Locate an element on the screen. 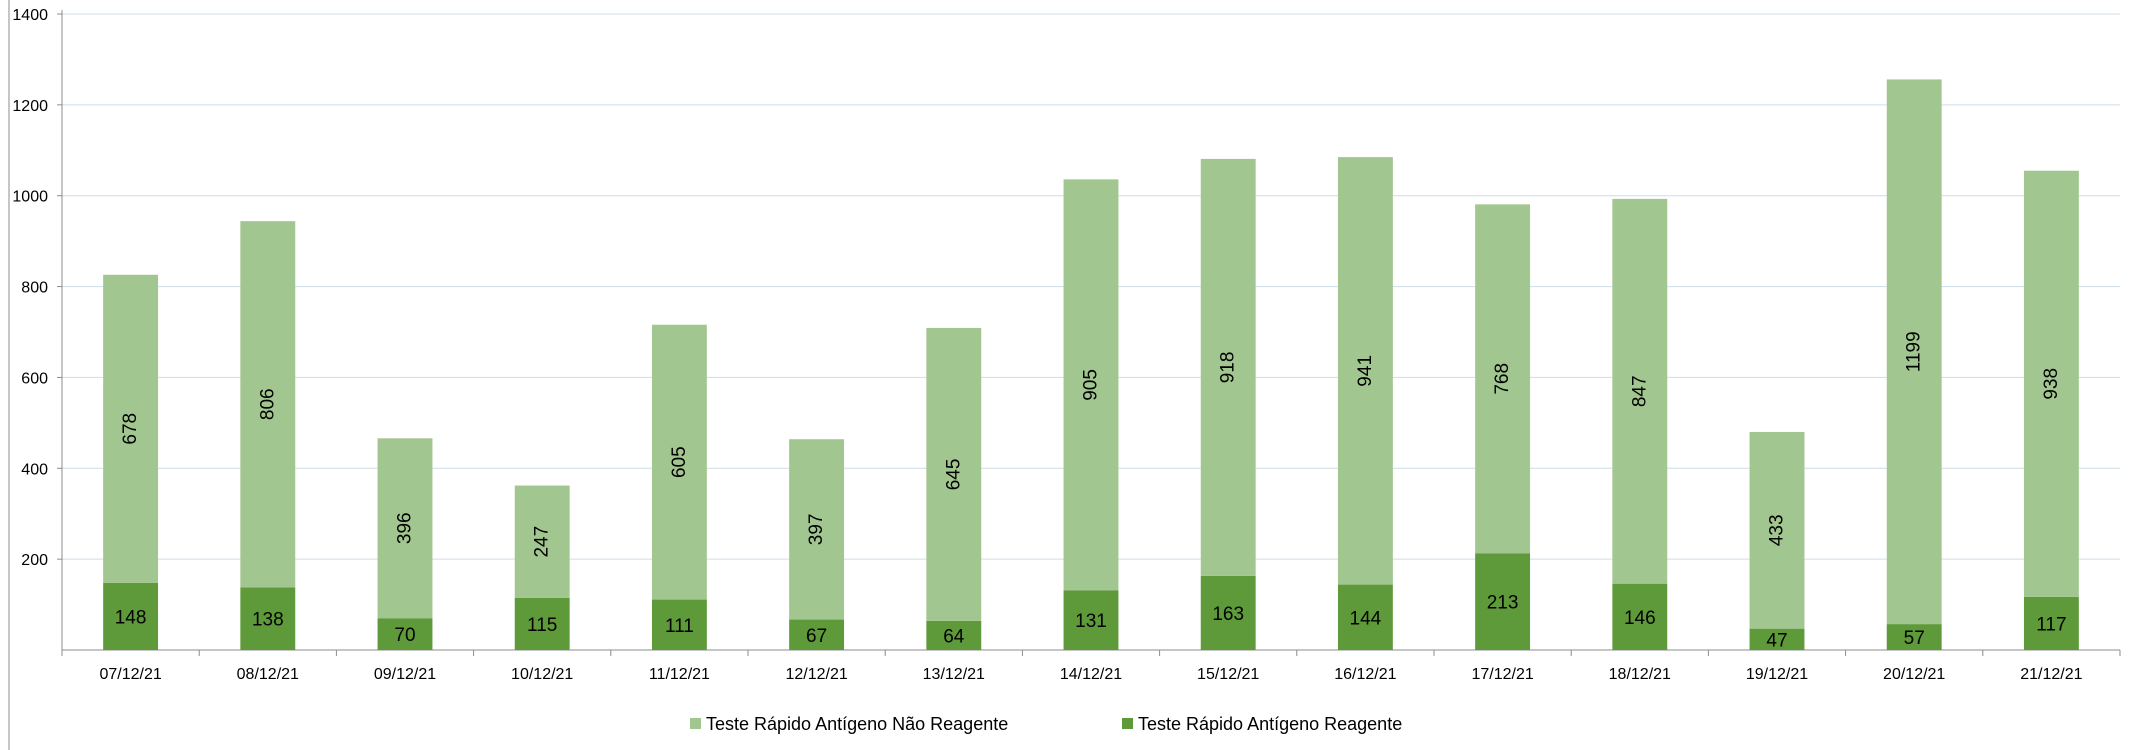 The width and height of the screenshot is (2134, 750). data-label-reagente: 64 is located at coordinates (954, 636).